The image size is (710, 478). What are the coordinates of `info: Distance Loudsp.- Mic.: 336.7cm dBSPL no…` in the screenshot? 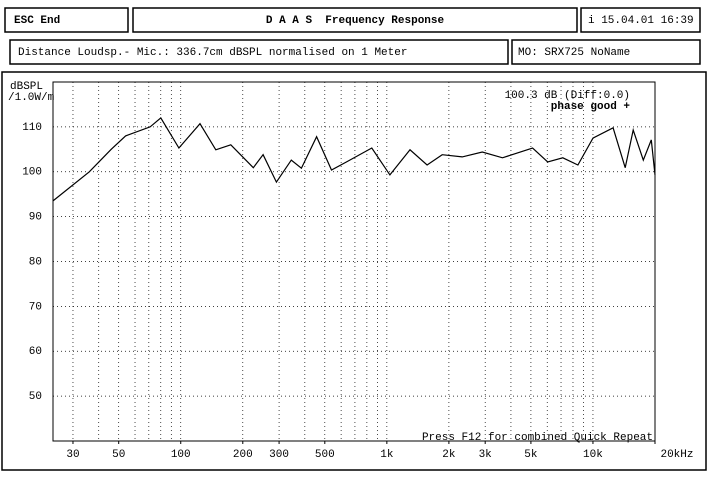 It's located at (212, 53).